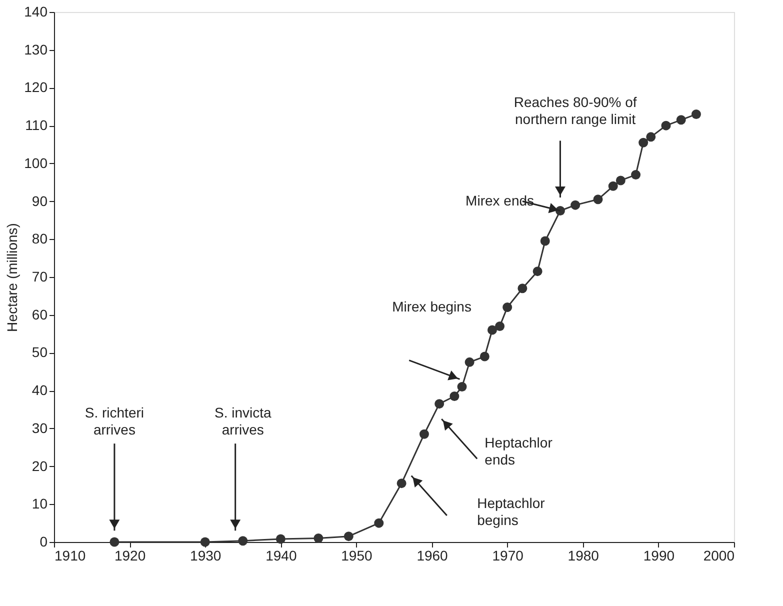 The height and width of the screenshot is (606, 783). Describe the element at coordinates (36, 12) in the screenshot. I see `y-tick-label: 140` at that location.